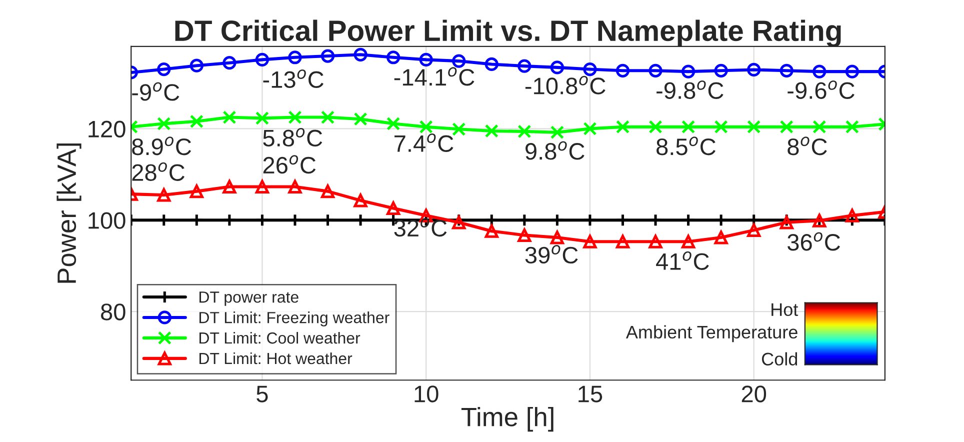 Image resolution: width=964 pixels, height=442 pixels. I want to click on y-tick-label: 100, so click(107, 220).